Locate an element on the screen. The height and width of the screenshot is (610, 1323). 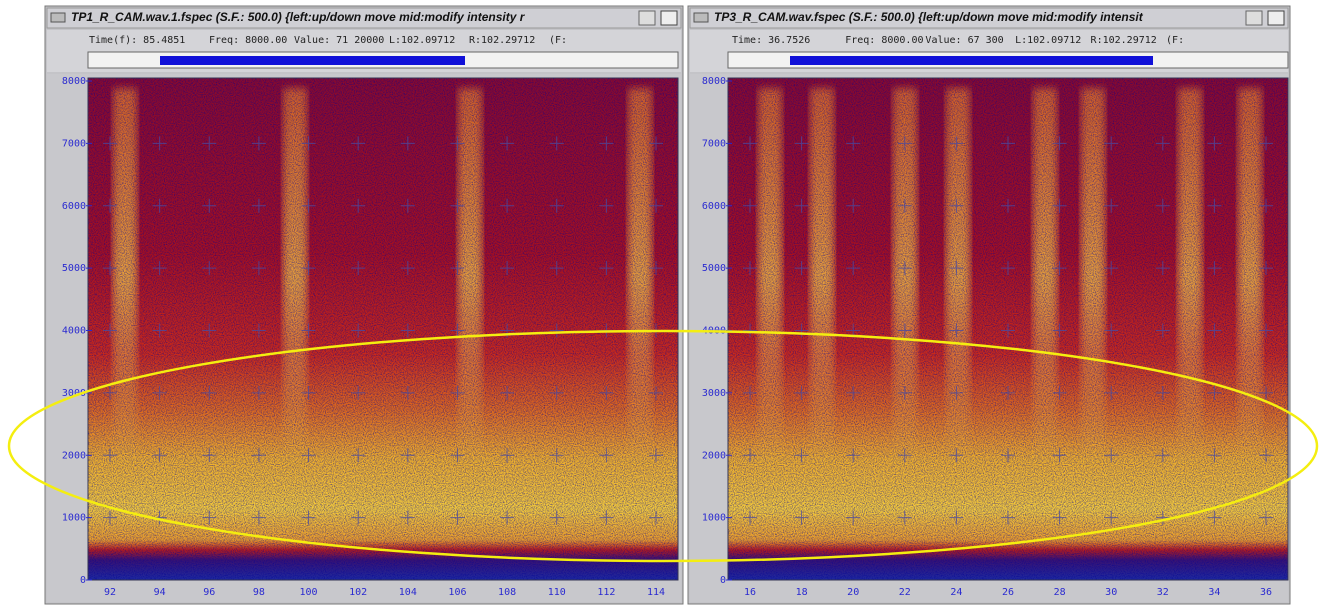
info-field: Time(f): 85.4851 is located at coordinates (137, 40).